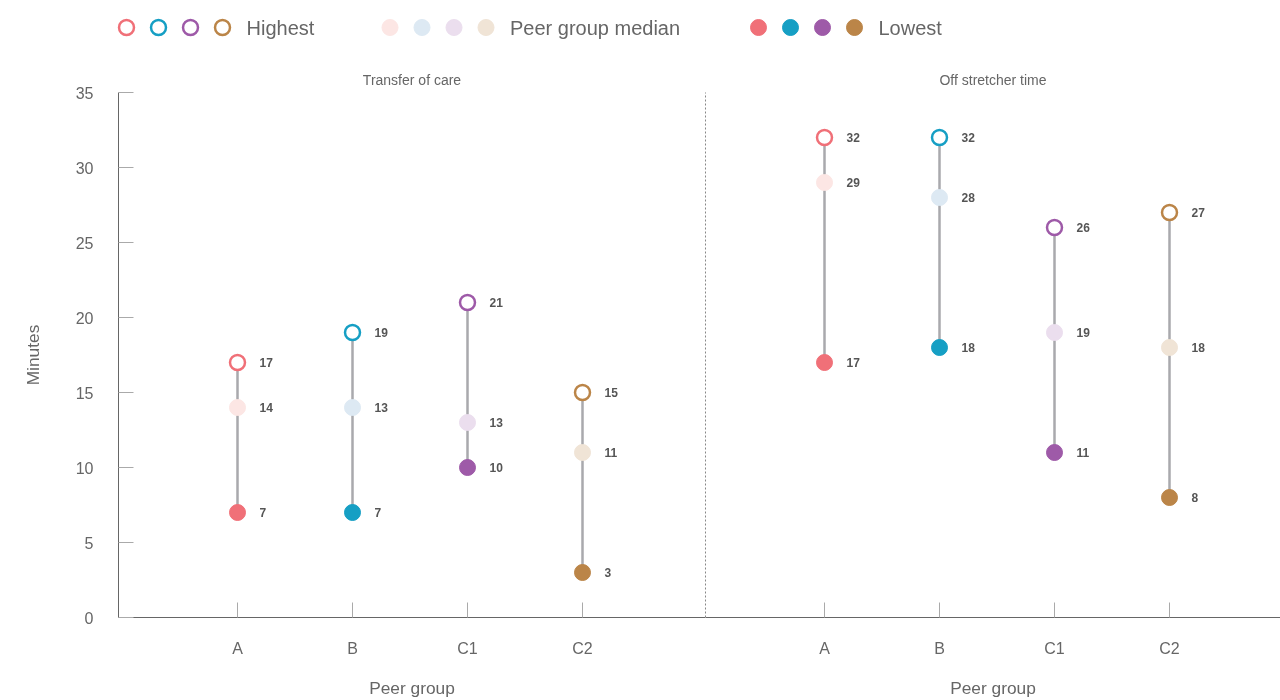  I want to click on data-label: 27, so click(1198, 213).